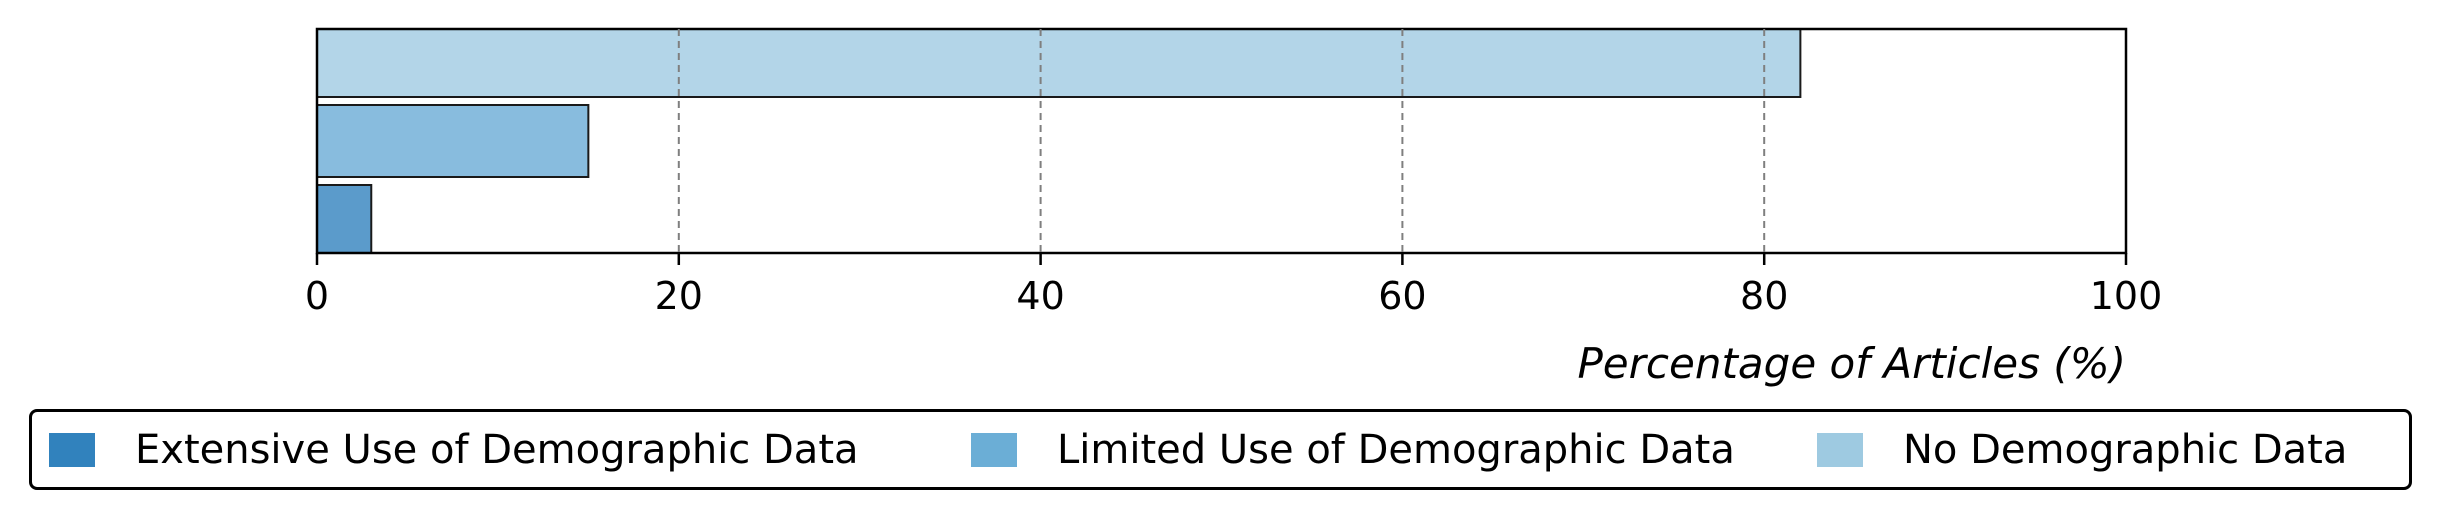  Describe the element at coordinates (497, 449) in the screenshot. I see `legend-label-0: Extensive Use of Demographic Data` at that location.